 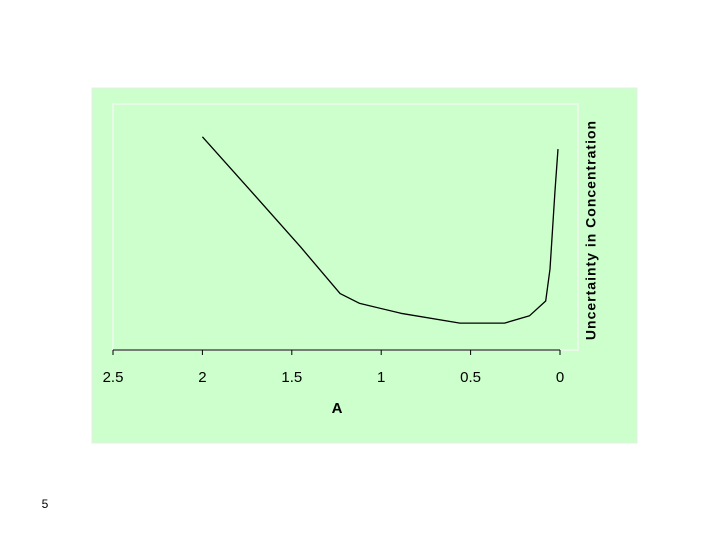 I want to click on x-tick-label: 0.5, so click(x=470, y=377).